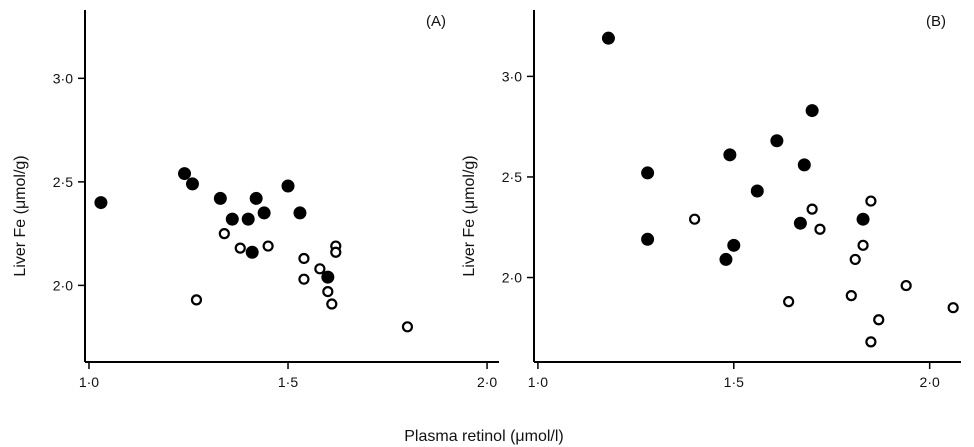 The width and height of the screenshot is (974, 447). Describe the element at coordinates (483, 436) in the screenshot. I see `x-axis-label: Plasma retinol (μmol/l)` at that location.